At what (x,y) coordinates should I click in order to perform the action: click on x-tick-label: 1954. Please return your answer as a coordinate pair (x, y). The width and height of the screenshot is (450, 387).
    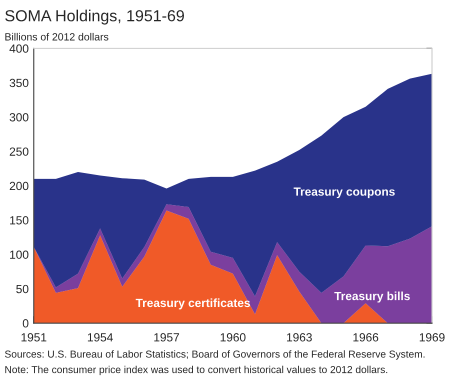
    Looking at the image, I should click on (100, 337).